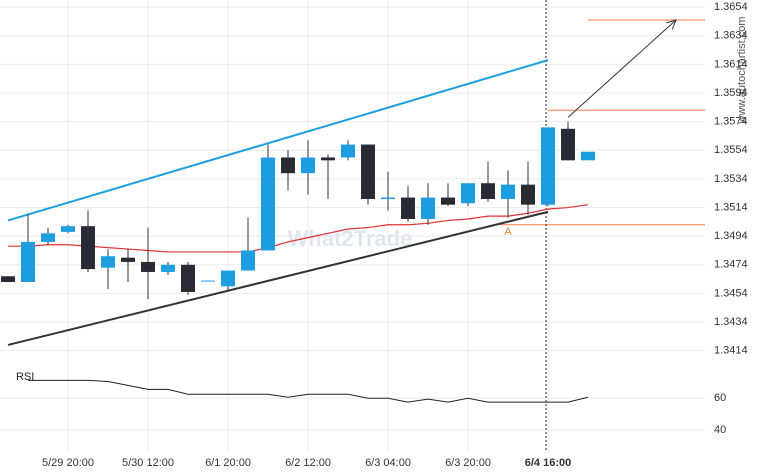 Image resolution: width=760 pixels, height=475 pixels. I want to click on y-tick-label: 40, so click(720, 430).